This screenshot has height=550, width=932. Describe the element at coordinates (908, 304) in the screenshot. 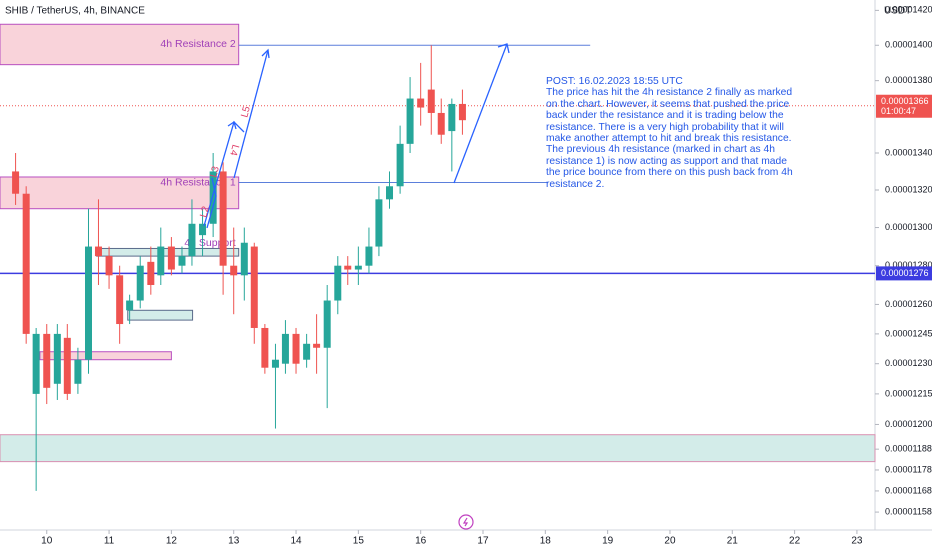

I see `y-tick-label: 0.00001260` at that location.